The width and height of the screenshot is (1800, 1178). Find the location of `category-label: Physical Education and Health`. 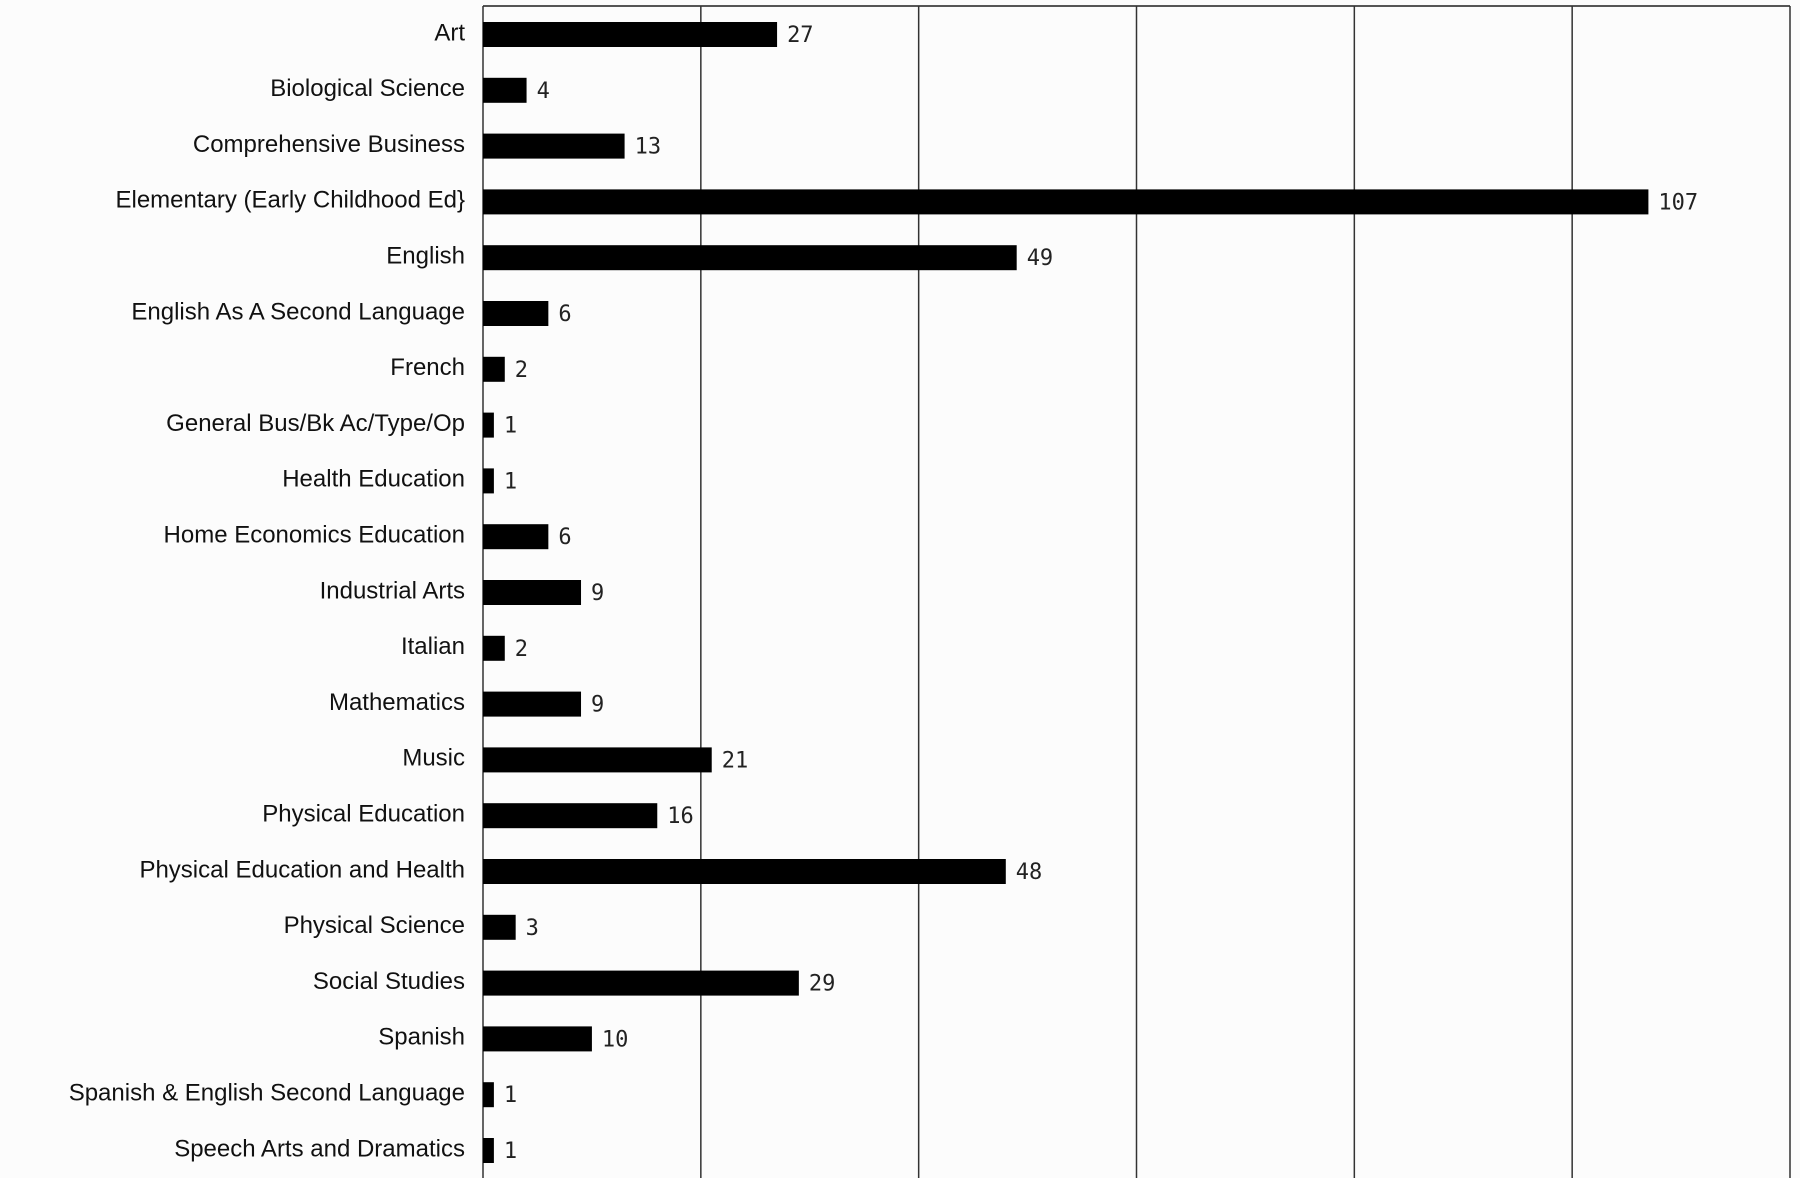

category-label: Physical Education and Health is located at coordinates (302, 869).